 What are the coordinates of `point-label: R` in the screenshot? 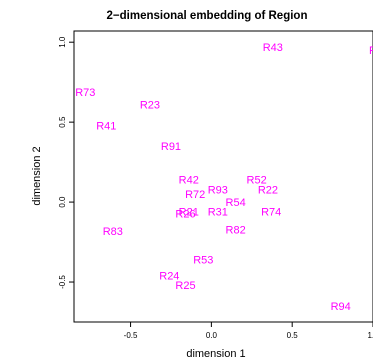 It's located at (371, 51).